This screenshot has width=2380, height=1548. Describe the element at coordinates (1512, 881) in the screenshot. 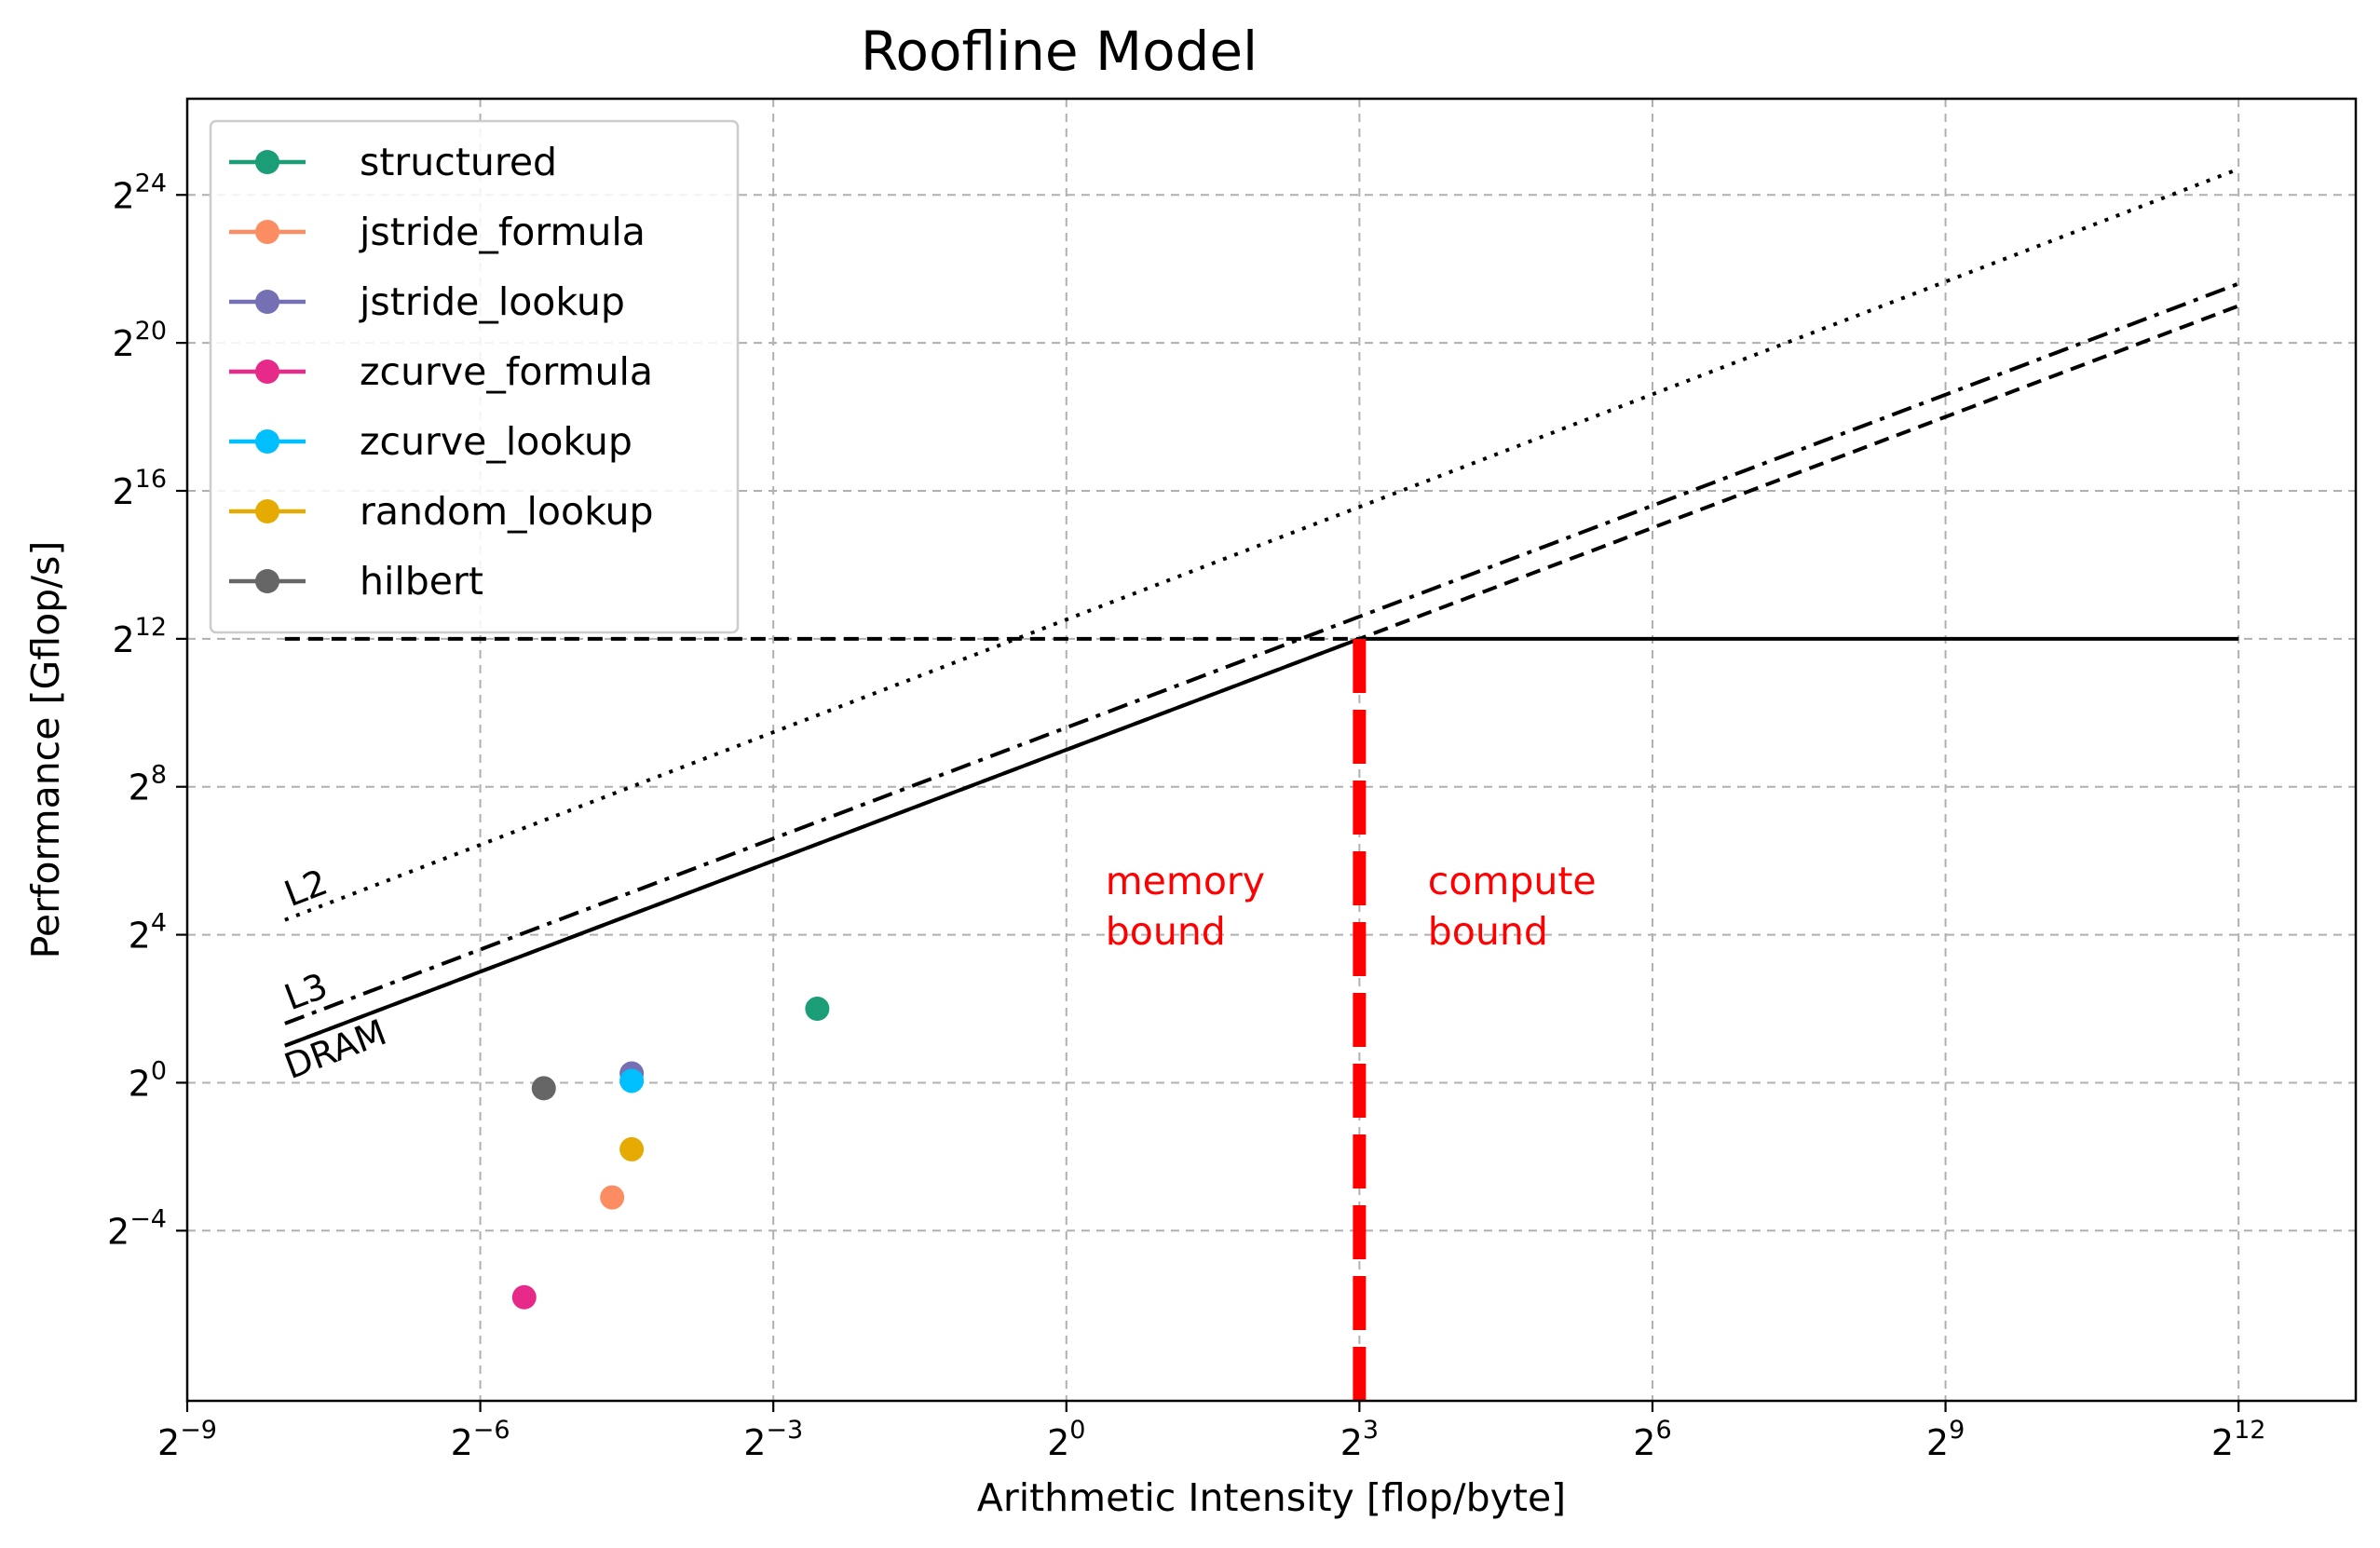

I see `region-annotation-line: compute` at that location.